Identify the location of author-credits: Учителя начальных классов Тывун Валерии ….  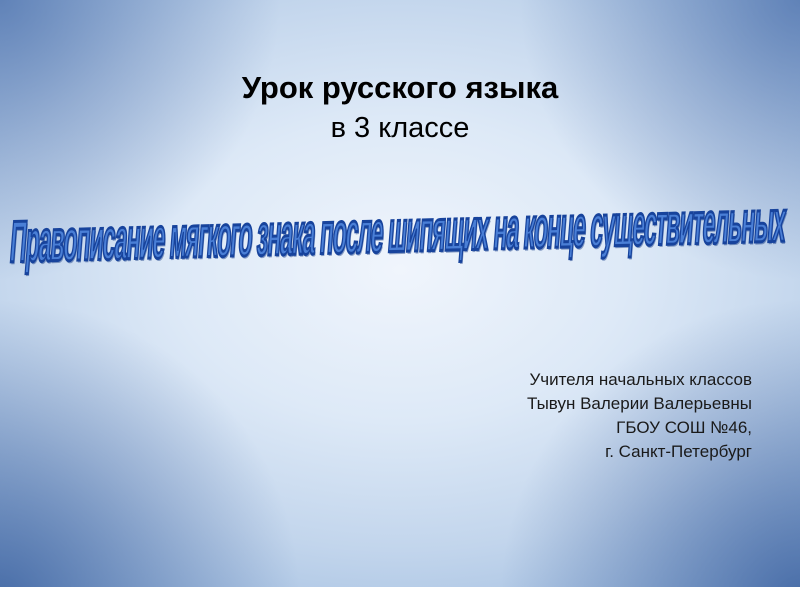
(639, 416).